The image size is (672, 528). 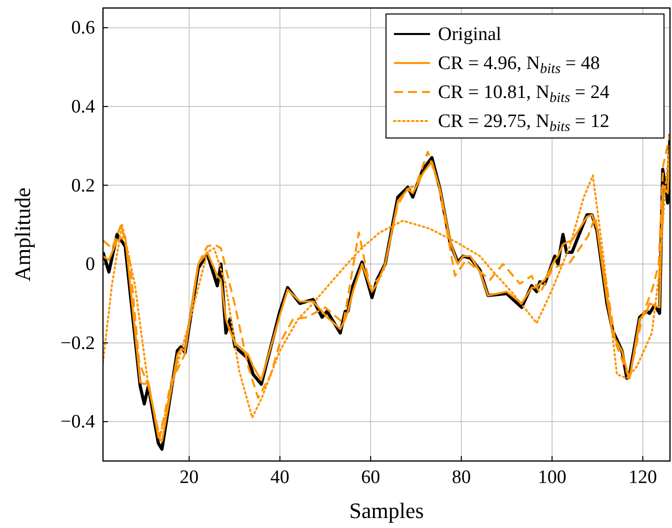 I want to click on x-tick-label: 120, so click(x=643, y=477).